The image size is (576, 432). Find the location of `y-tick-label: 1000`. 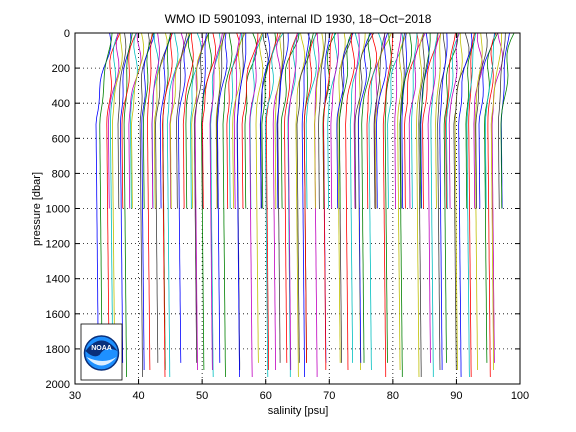

y-tick-label: 1000 is located at coordinates (58, 210).